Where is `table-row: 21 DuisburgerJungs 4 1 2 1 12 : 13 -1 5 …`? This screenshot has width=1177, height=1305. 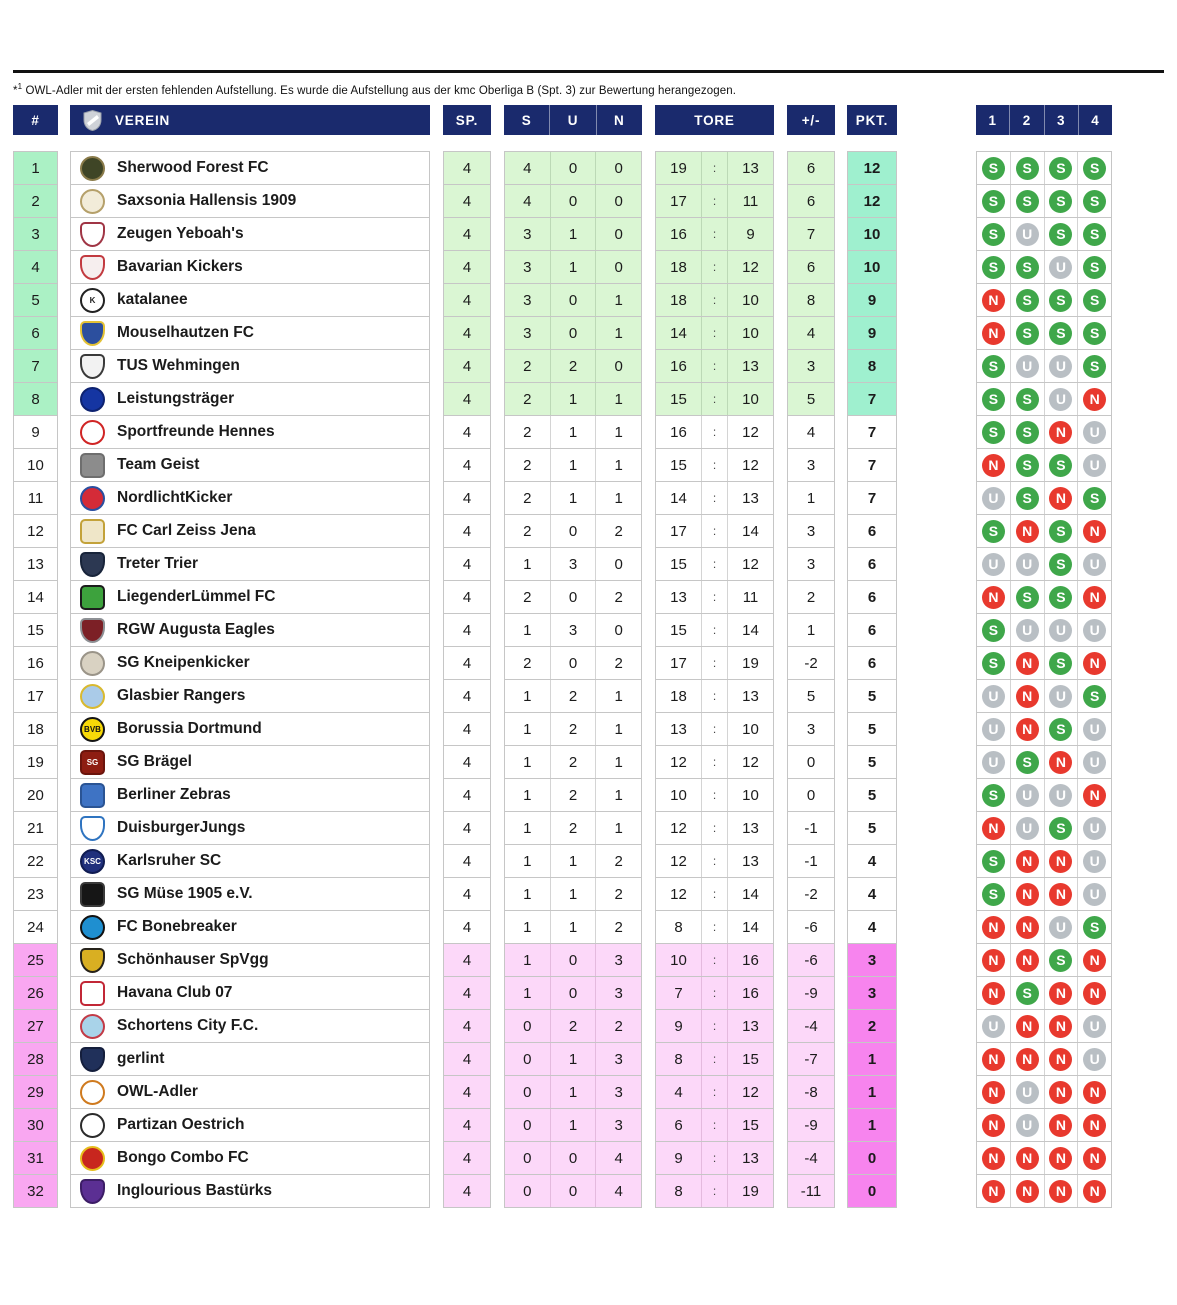
table-row: 21 DuisburgerJungs 4 1 2 1 12 : 13 -1 5 … is located at coordinates (562, 828).